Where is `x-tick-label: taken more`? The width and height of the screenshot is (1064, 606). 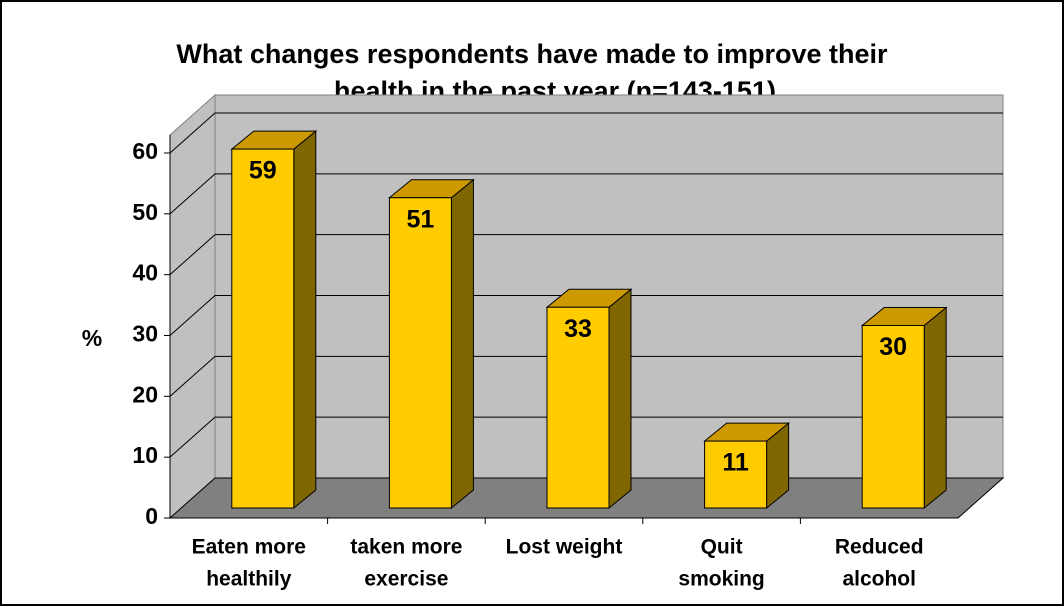
x-tick-label: taken more is located at coordinates (406, 547).